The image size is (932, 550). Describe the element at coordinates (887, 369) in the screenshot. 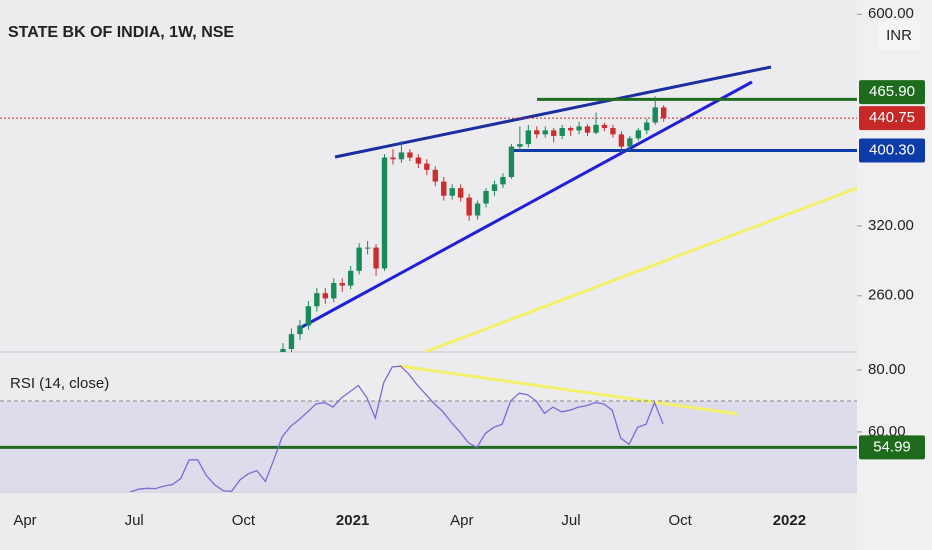

I see `y-tick-label: 80.00` at that location.